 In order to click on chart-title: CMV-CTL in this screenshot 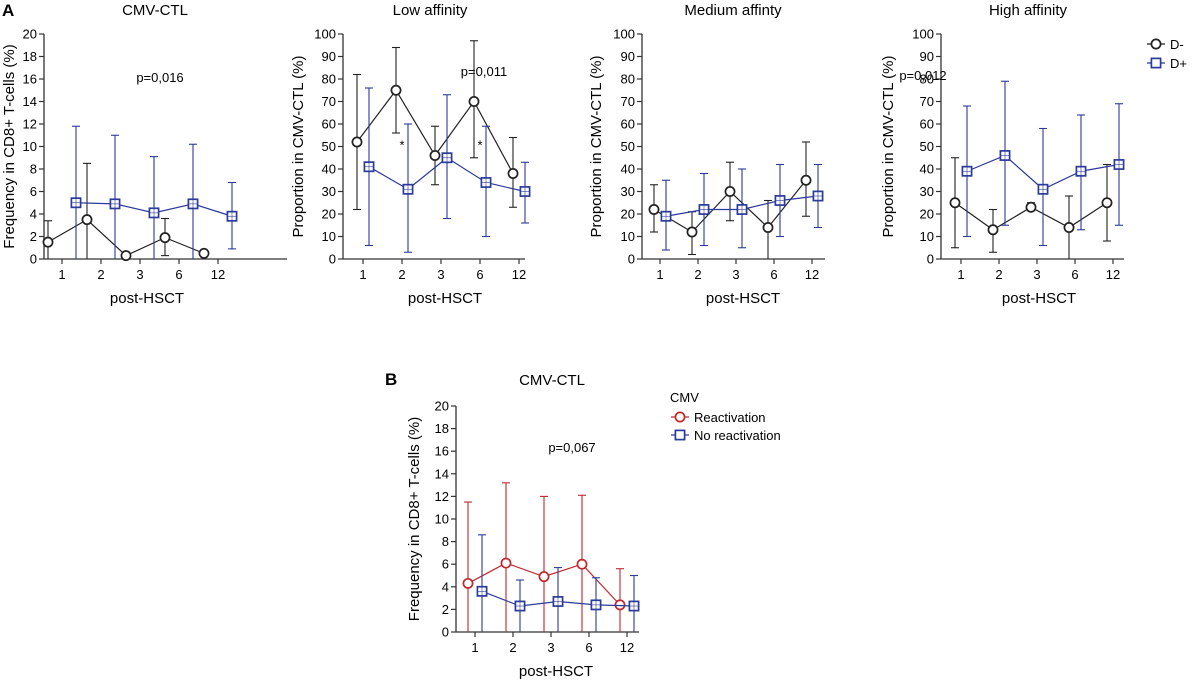, I will do `click(552, 380)`.